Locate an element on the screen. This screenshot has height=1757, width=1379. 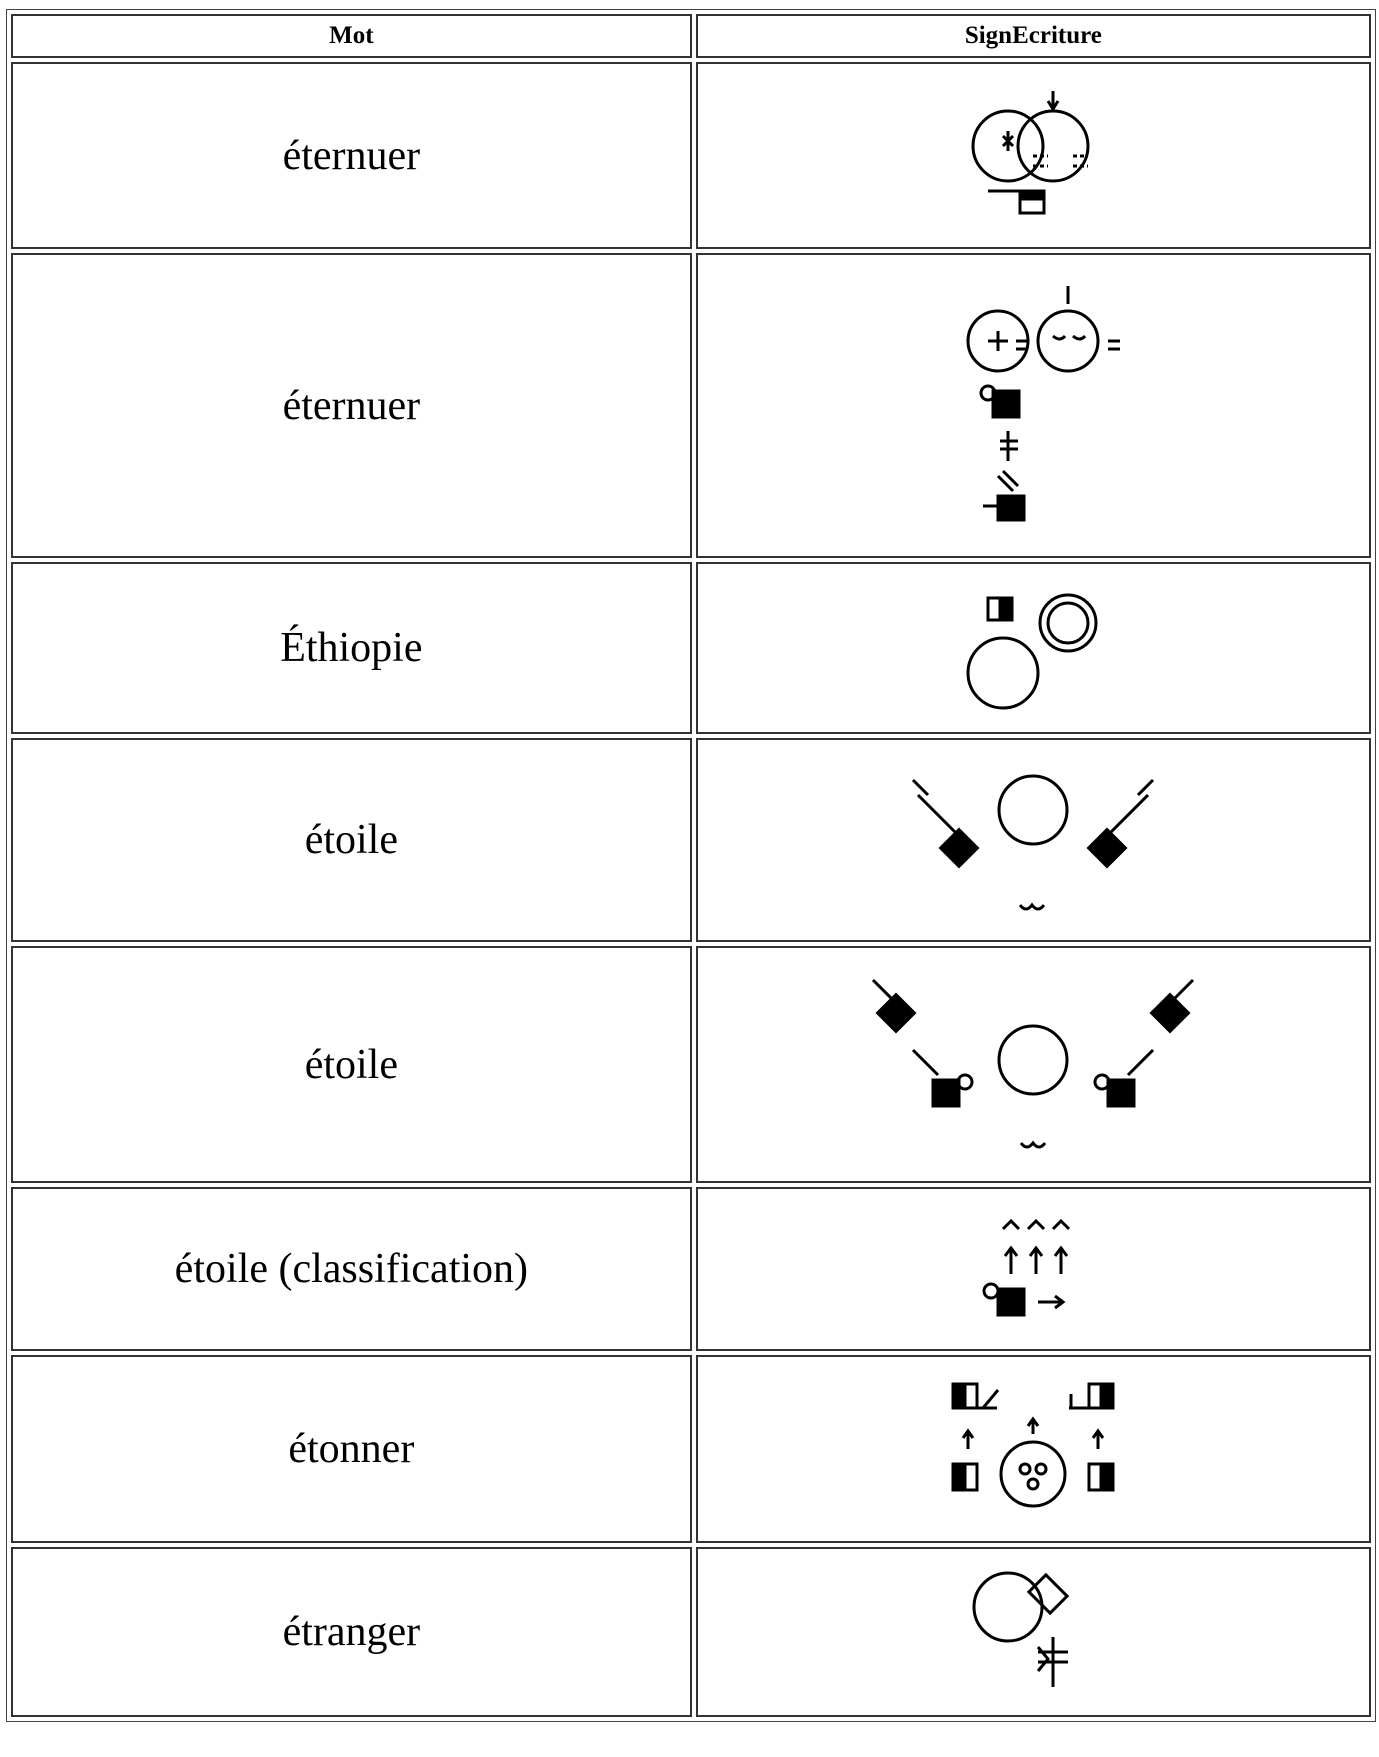
row: éternuer is located at coordinates (691, 155).